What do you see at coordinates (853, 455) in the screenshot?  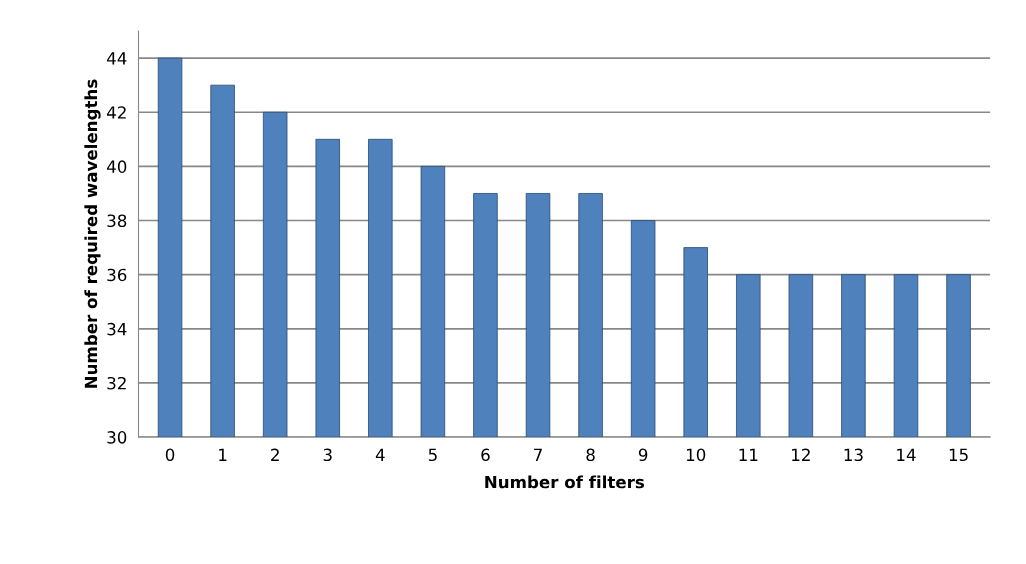 I see `x-tick-label: 13` at bounding box center [853, 455].